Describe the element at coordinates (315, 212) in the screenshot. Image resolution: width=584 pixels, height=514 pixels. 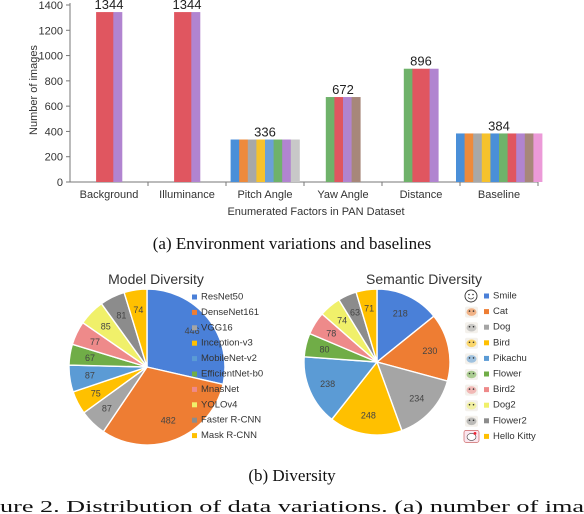
I see `x-axis-label: Enumerated Factors in PAN Dataset` at that location.